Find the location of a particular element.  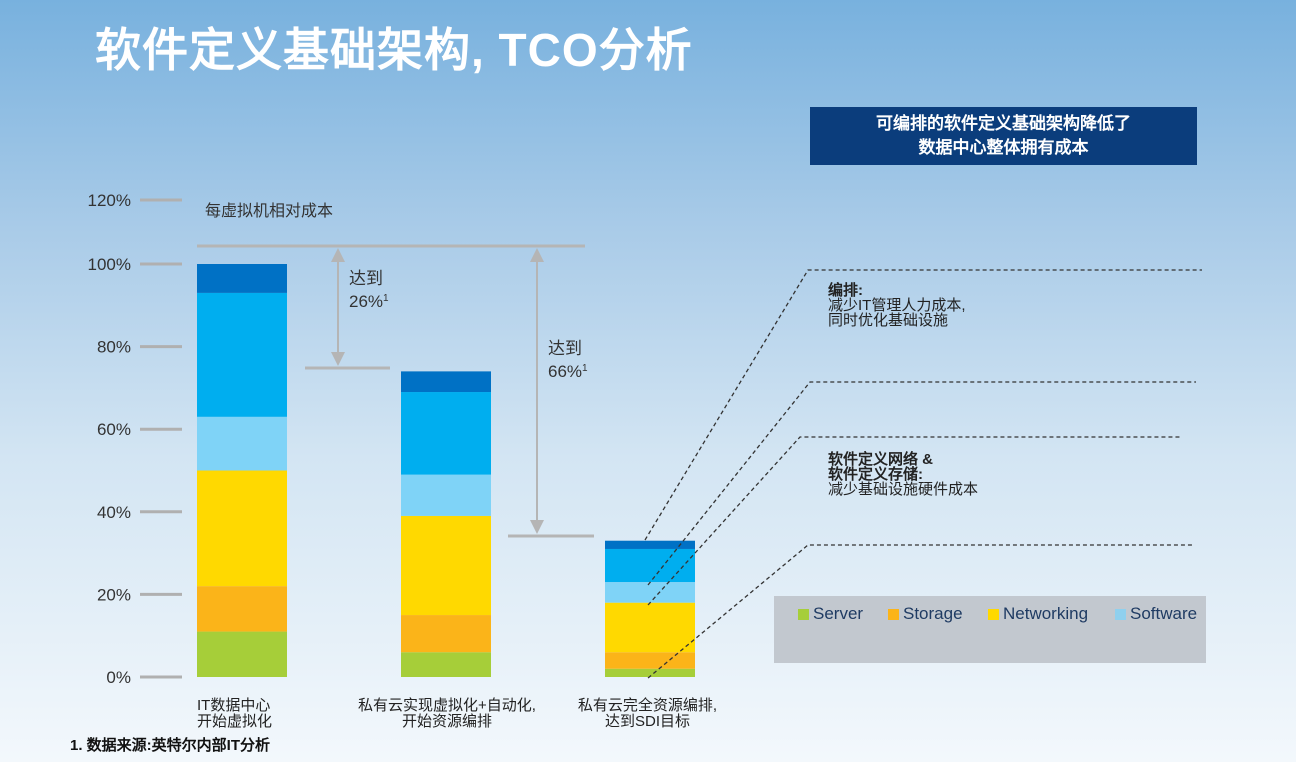

note-line: 同时优化基础设施 is located at coordinates (888, 320).